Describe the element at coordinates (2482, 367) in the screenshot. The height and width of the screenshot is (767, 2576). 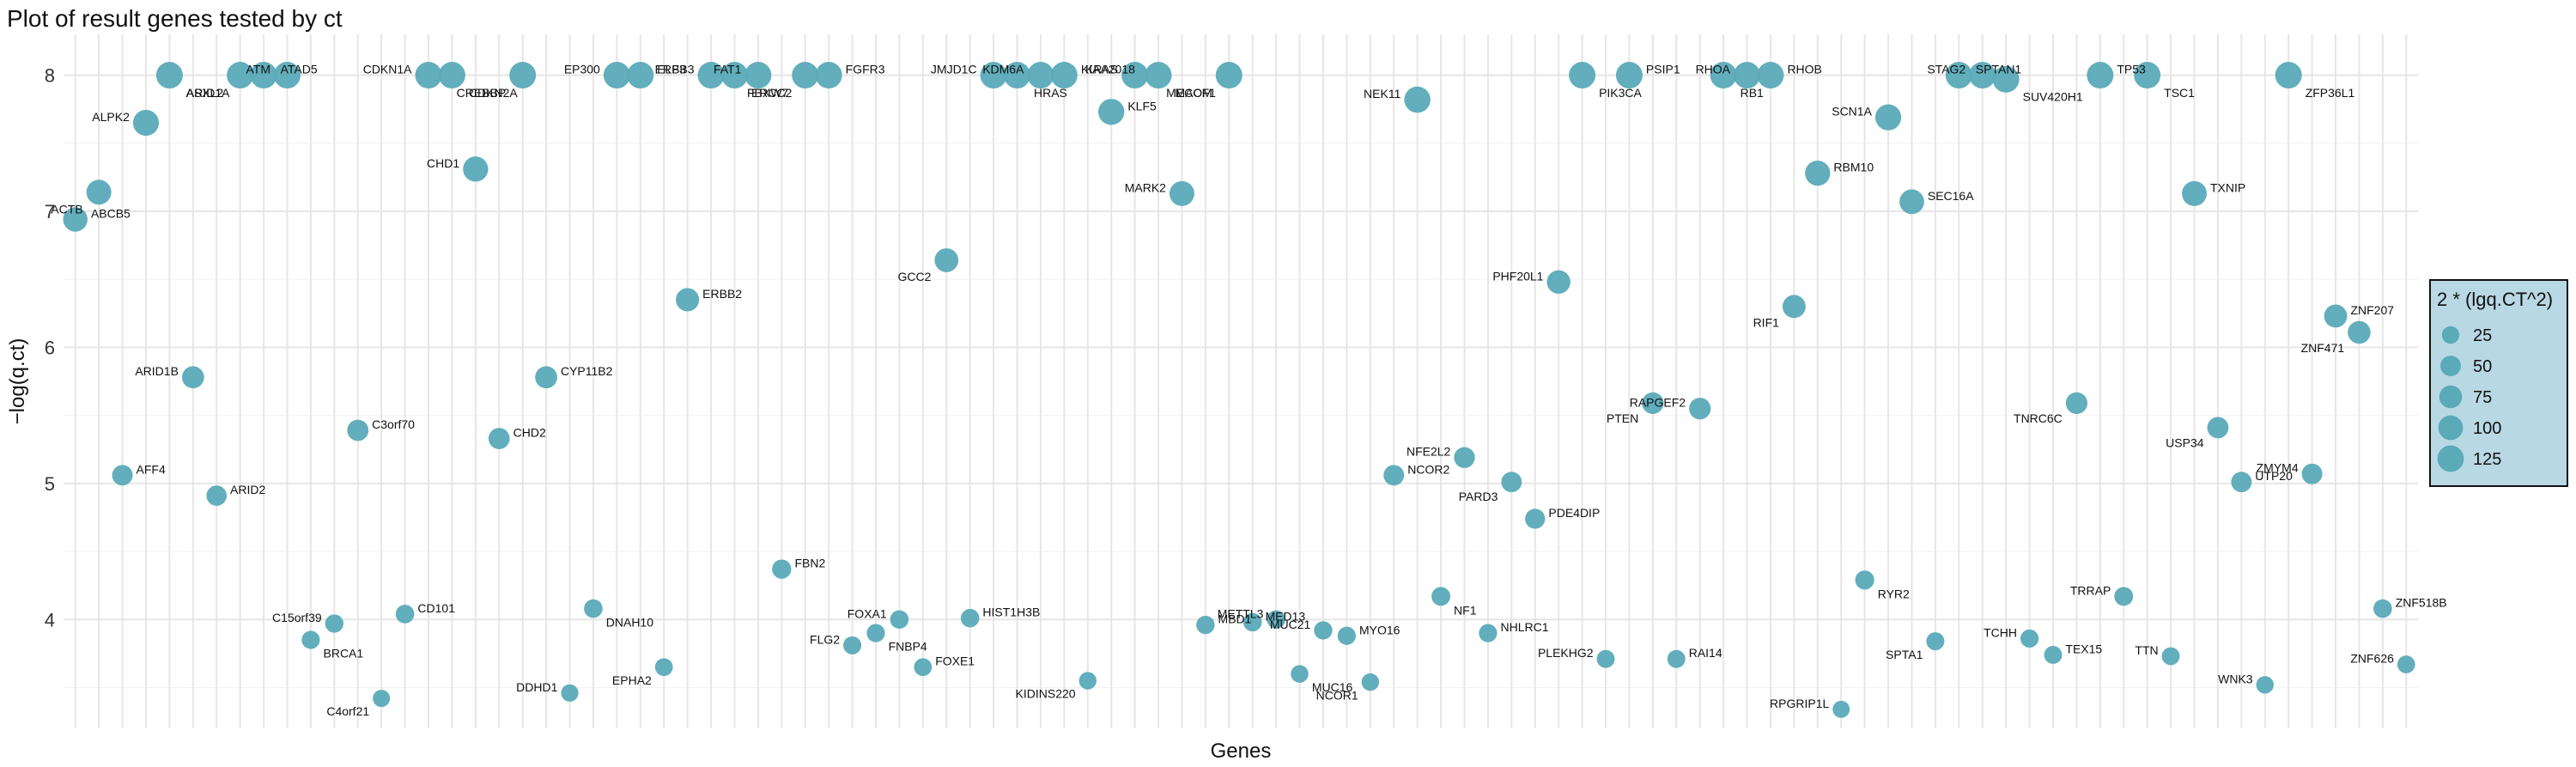
I see `legend-label: 50` at that location.